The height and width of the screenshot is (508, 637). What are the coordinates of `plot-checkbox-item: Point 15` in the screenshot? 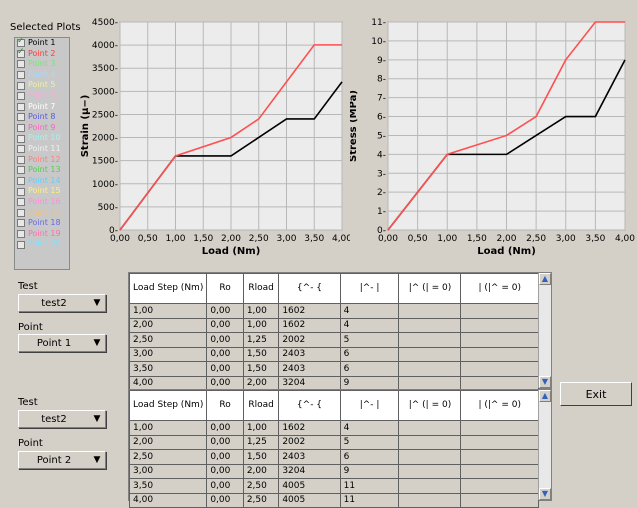 It's located at (42, 191).